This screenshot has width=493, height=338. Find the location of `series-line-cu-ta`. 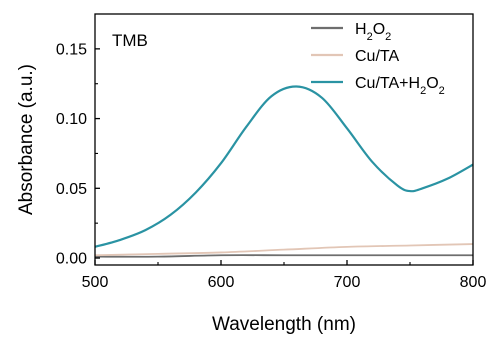

series-line-cu-ta is located at coordinates (284, 250).